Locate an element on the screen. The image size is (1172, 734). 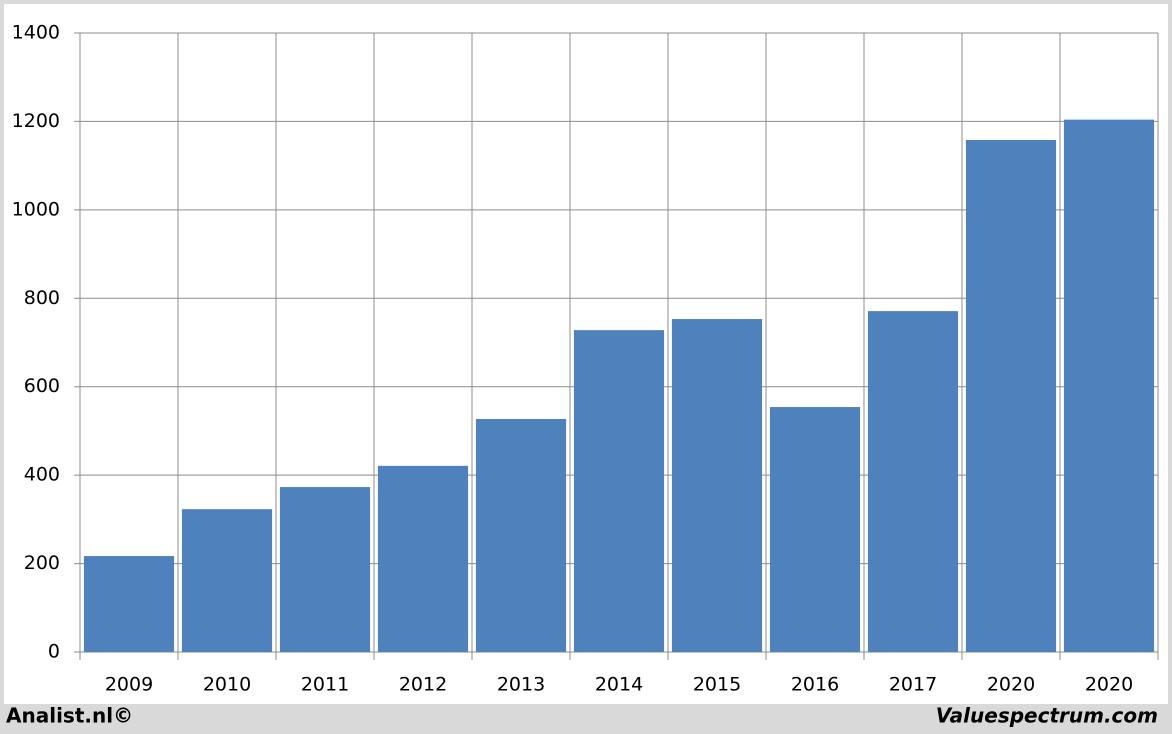
y-tick-label: 1200 is located at coordinates (36, 121).